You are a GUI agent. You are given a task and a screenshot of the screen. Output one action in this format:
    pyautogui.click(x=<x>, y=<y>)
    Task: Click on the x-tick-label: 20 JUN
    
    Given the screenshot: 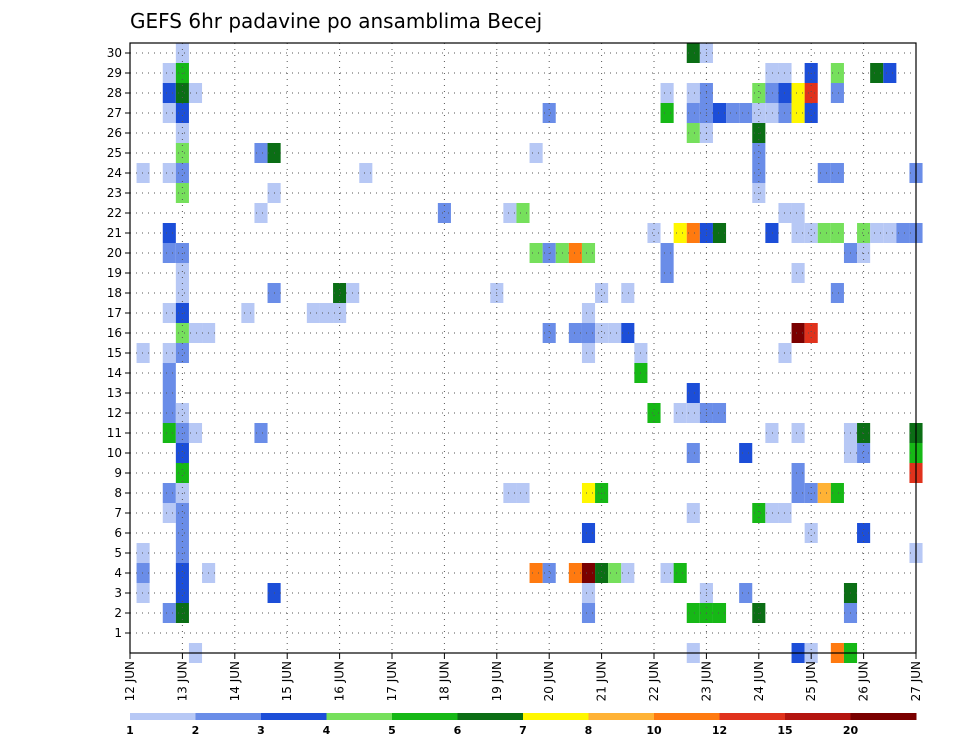 What is the action you would take?
    pyautogui.click(x=549, y=681)
    